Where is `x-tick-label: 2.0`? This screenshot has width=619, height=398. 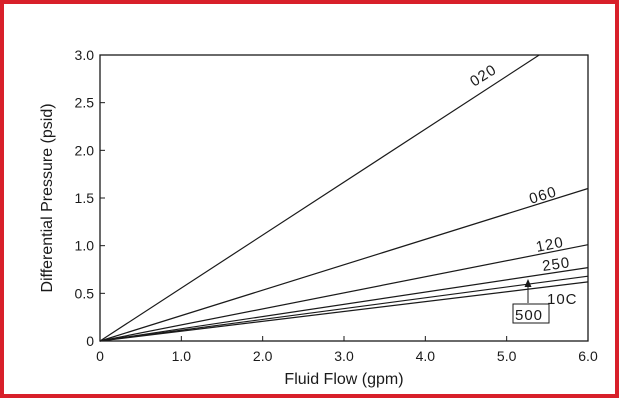 x-tick-label: 2.0 is located at coordinates (263, 356).